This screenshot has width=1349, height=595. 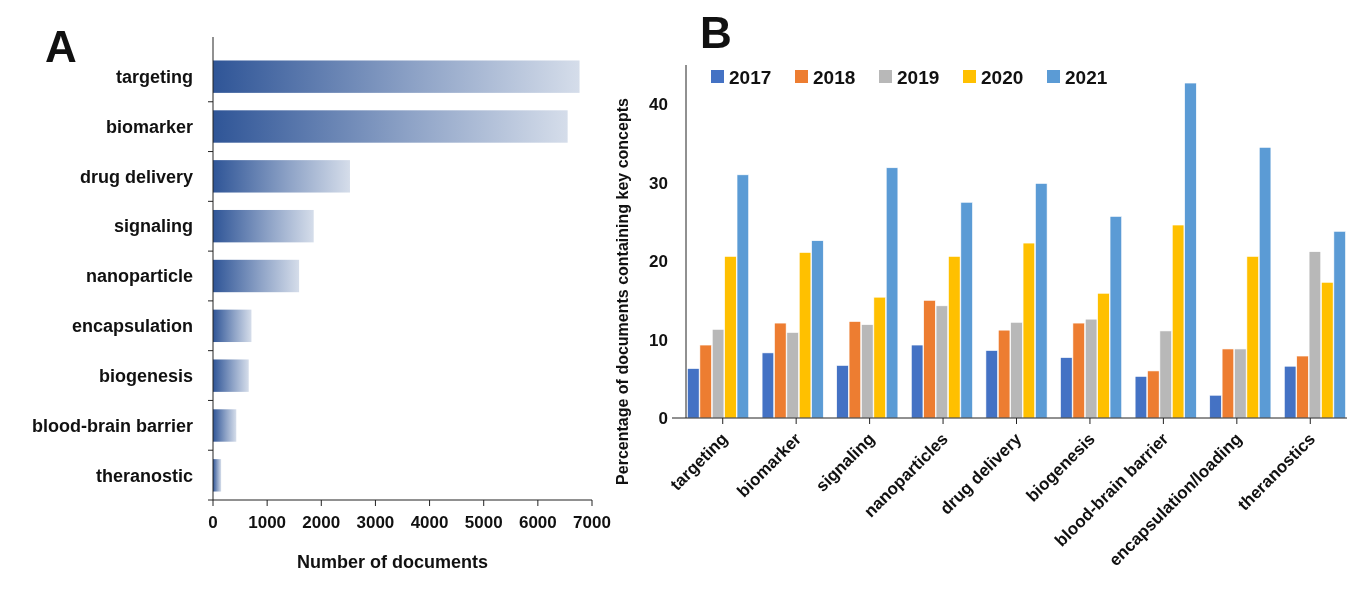 I want to click on y-tick-label: 0, so click(x=663, y=418).